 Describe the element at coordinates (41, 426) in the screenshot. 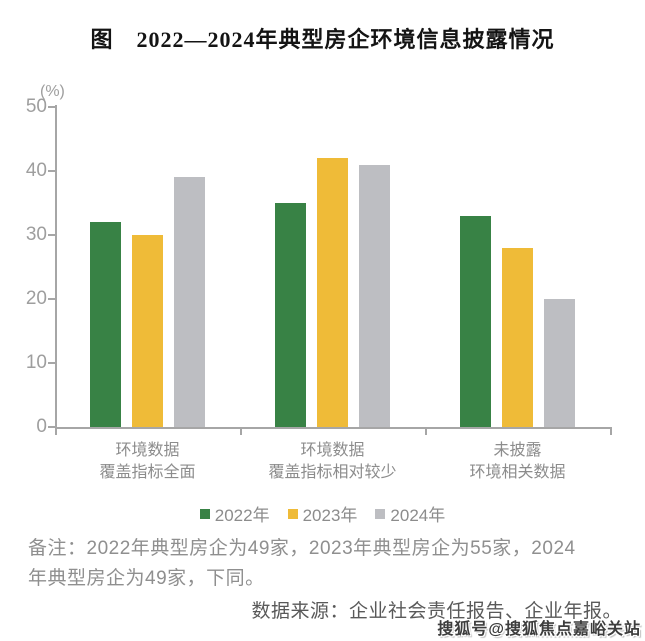

I see `y-tick-label-0: 0` at that location.